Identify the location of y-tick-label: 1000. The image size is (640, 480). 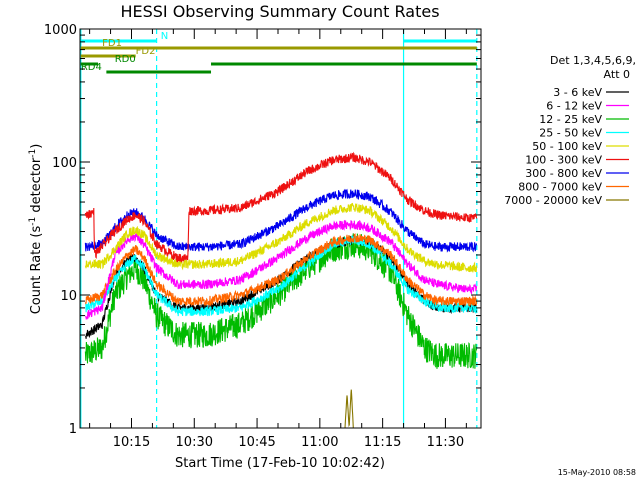
(60, 30).